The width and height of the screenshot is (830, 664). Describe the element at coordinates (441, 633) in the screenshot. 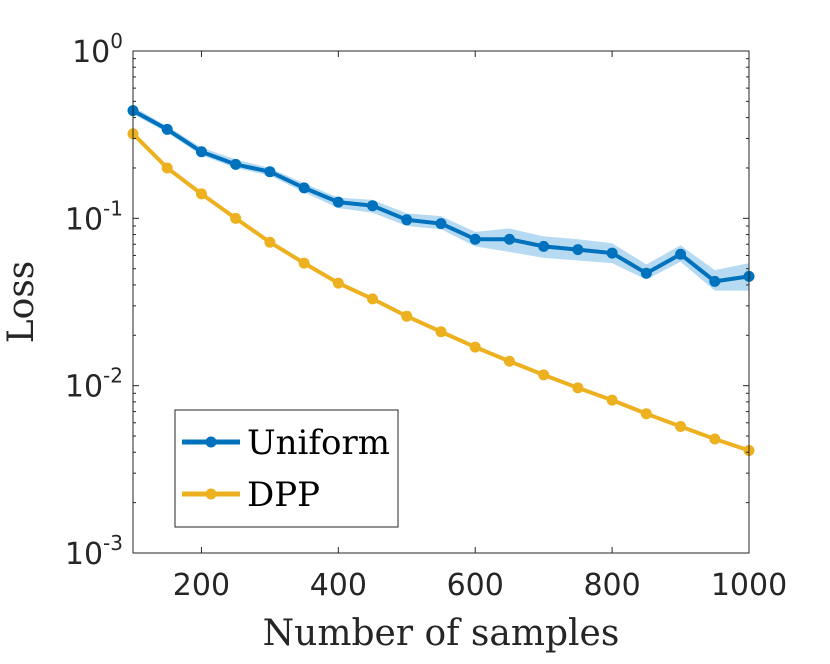

I see `x-axis-title: Number of samples` at that location.